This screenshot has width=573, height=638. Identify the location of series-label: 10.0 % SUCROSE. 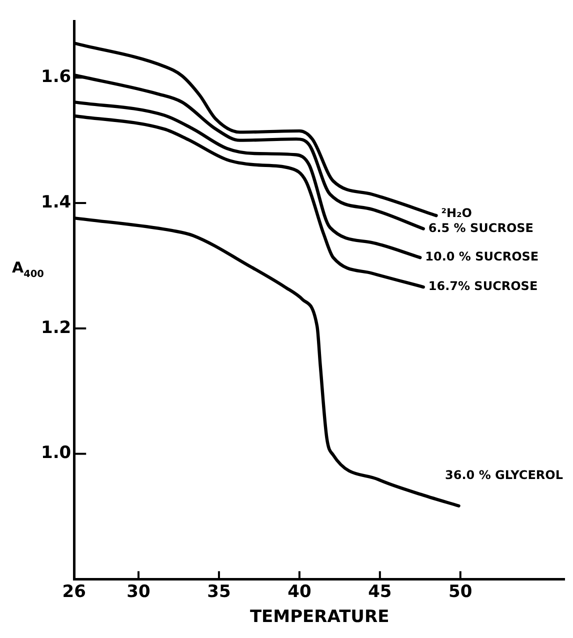
(482, 257).